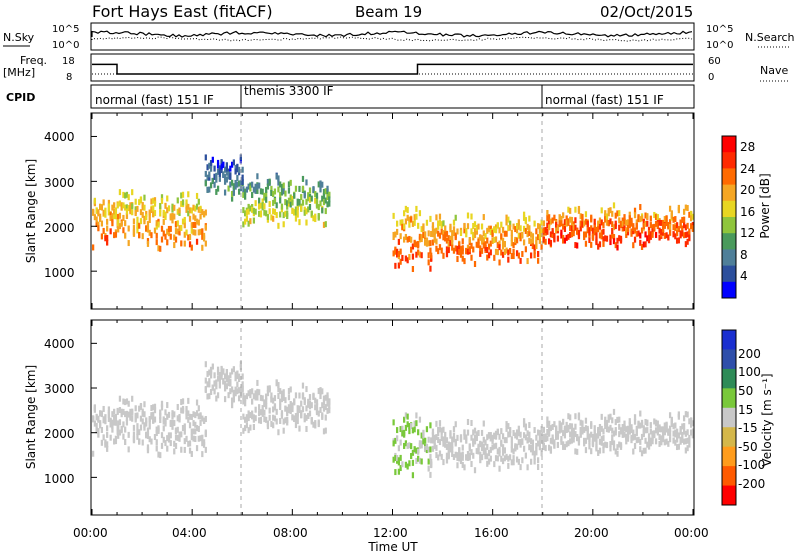  I want to click on noise-sky-trace, so click(392, 34).